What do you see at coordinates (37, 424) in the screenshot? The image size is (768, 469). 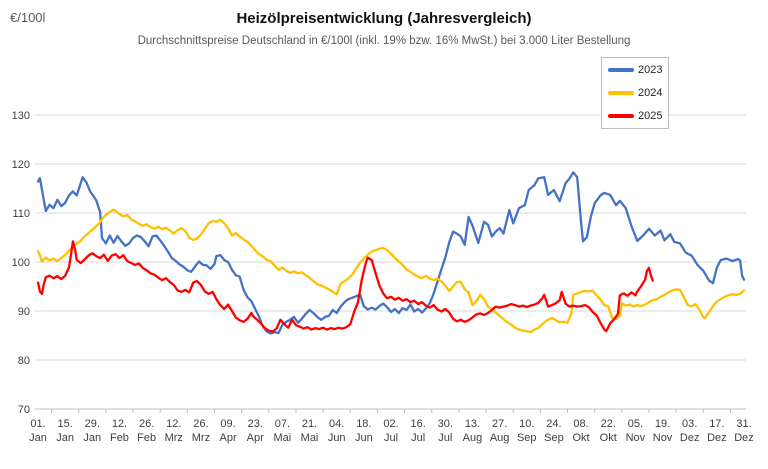 I see `x-axis-tick-label: 01.` at bounding box center [37, 424].